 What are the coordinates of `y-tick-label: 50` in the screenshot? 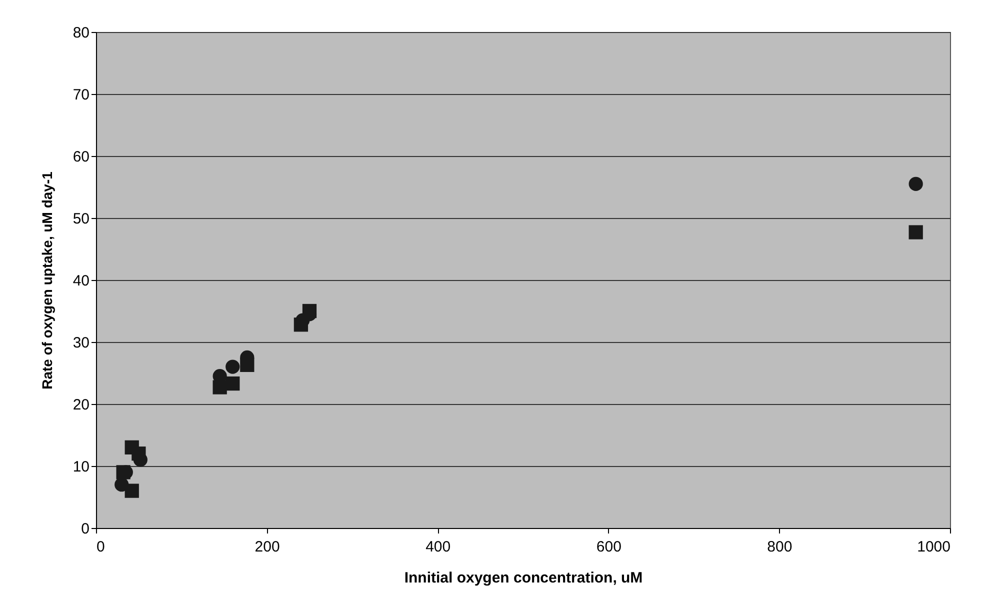 It's located at (81, 219).